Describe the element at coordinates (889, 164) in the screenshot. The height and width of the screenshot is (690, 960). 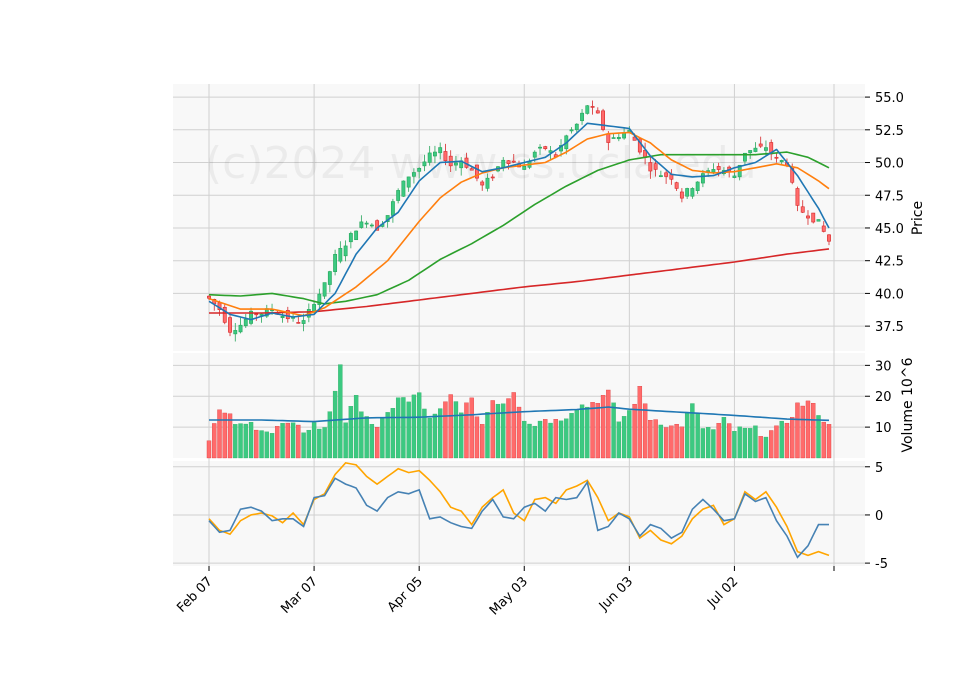
I see `price-tick-label: 50.0` at that location.